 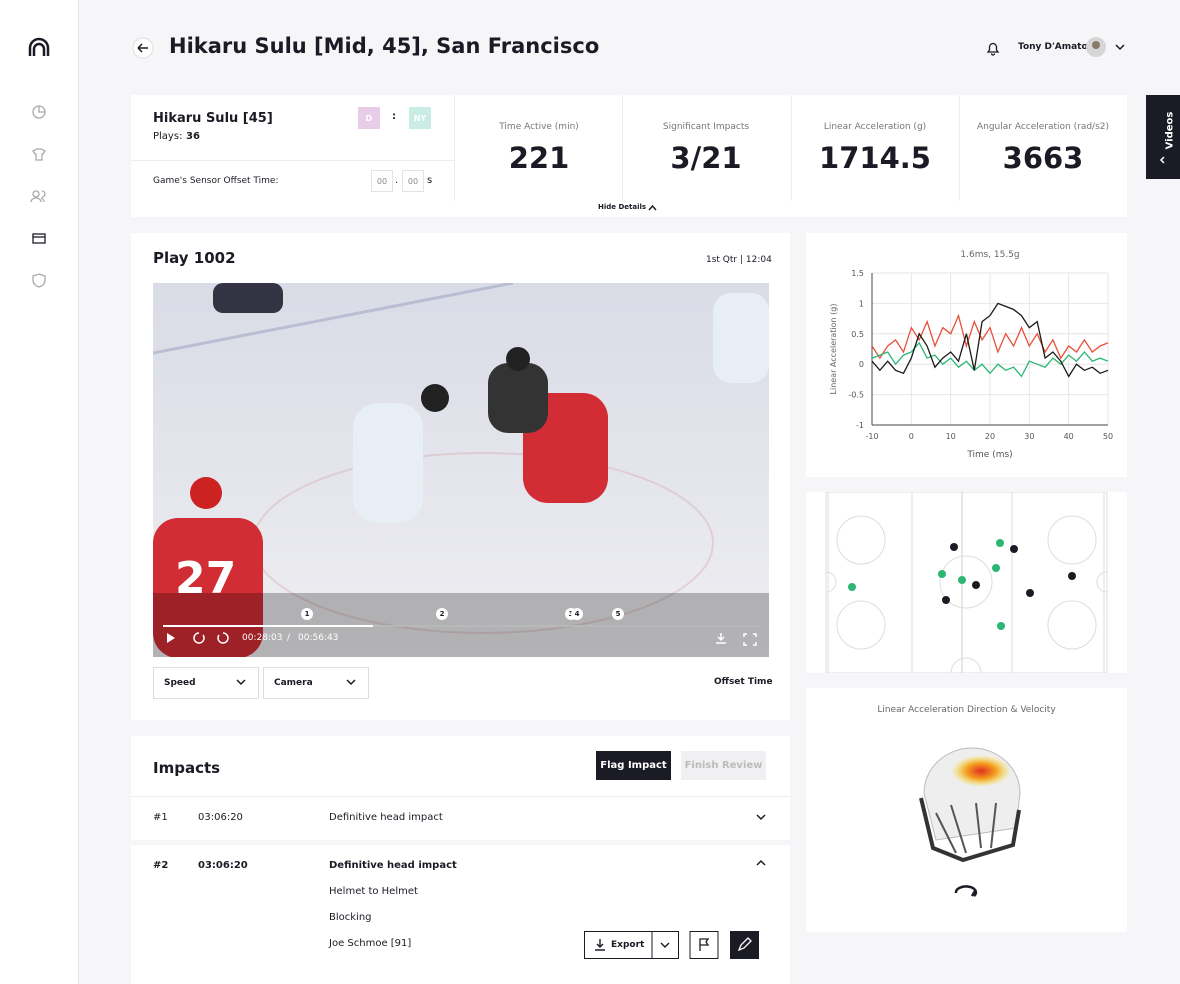 I want to click on y-tick-label: 0.5, so click(x=857, y=334).